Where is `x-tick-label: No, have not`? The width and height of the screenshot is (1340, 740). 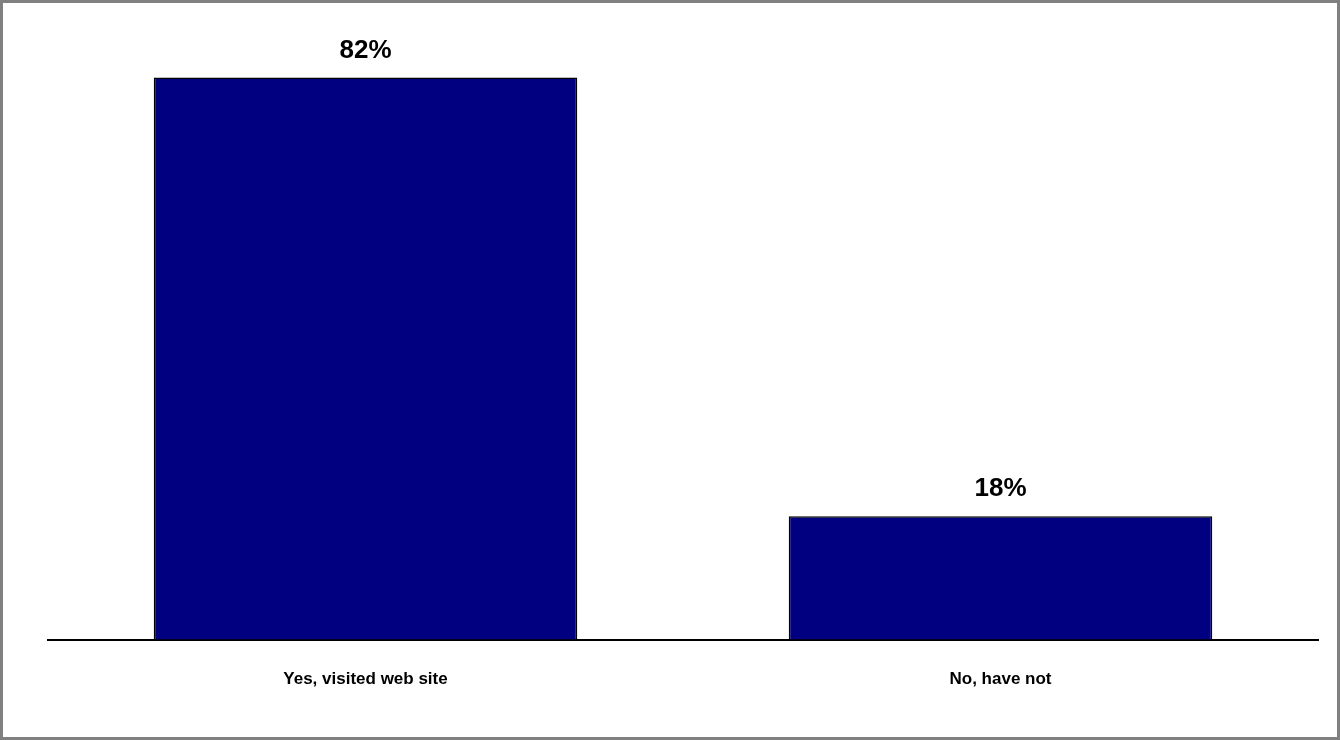 x-tick-label: No, have not is located at coordinates (1000, 679).